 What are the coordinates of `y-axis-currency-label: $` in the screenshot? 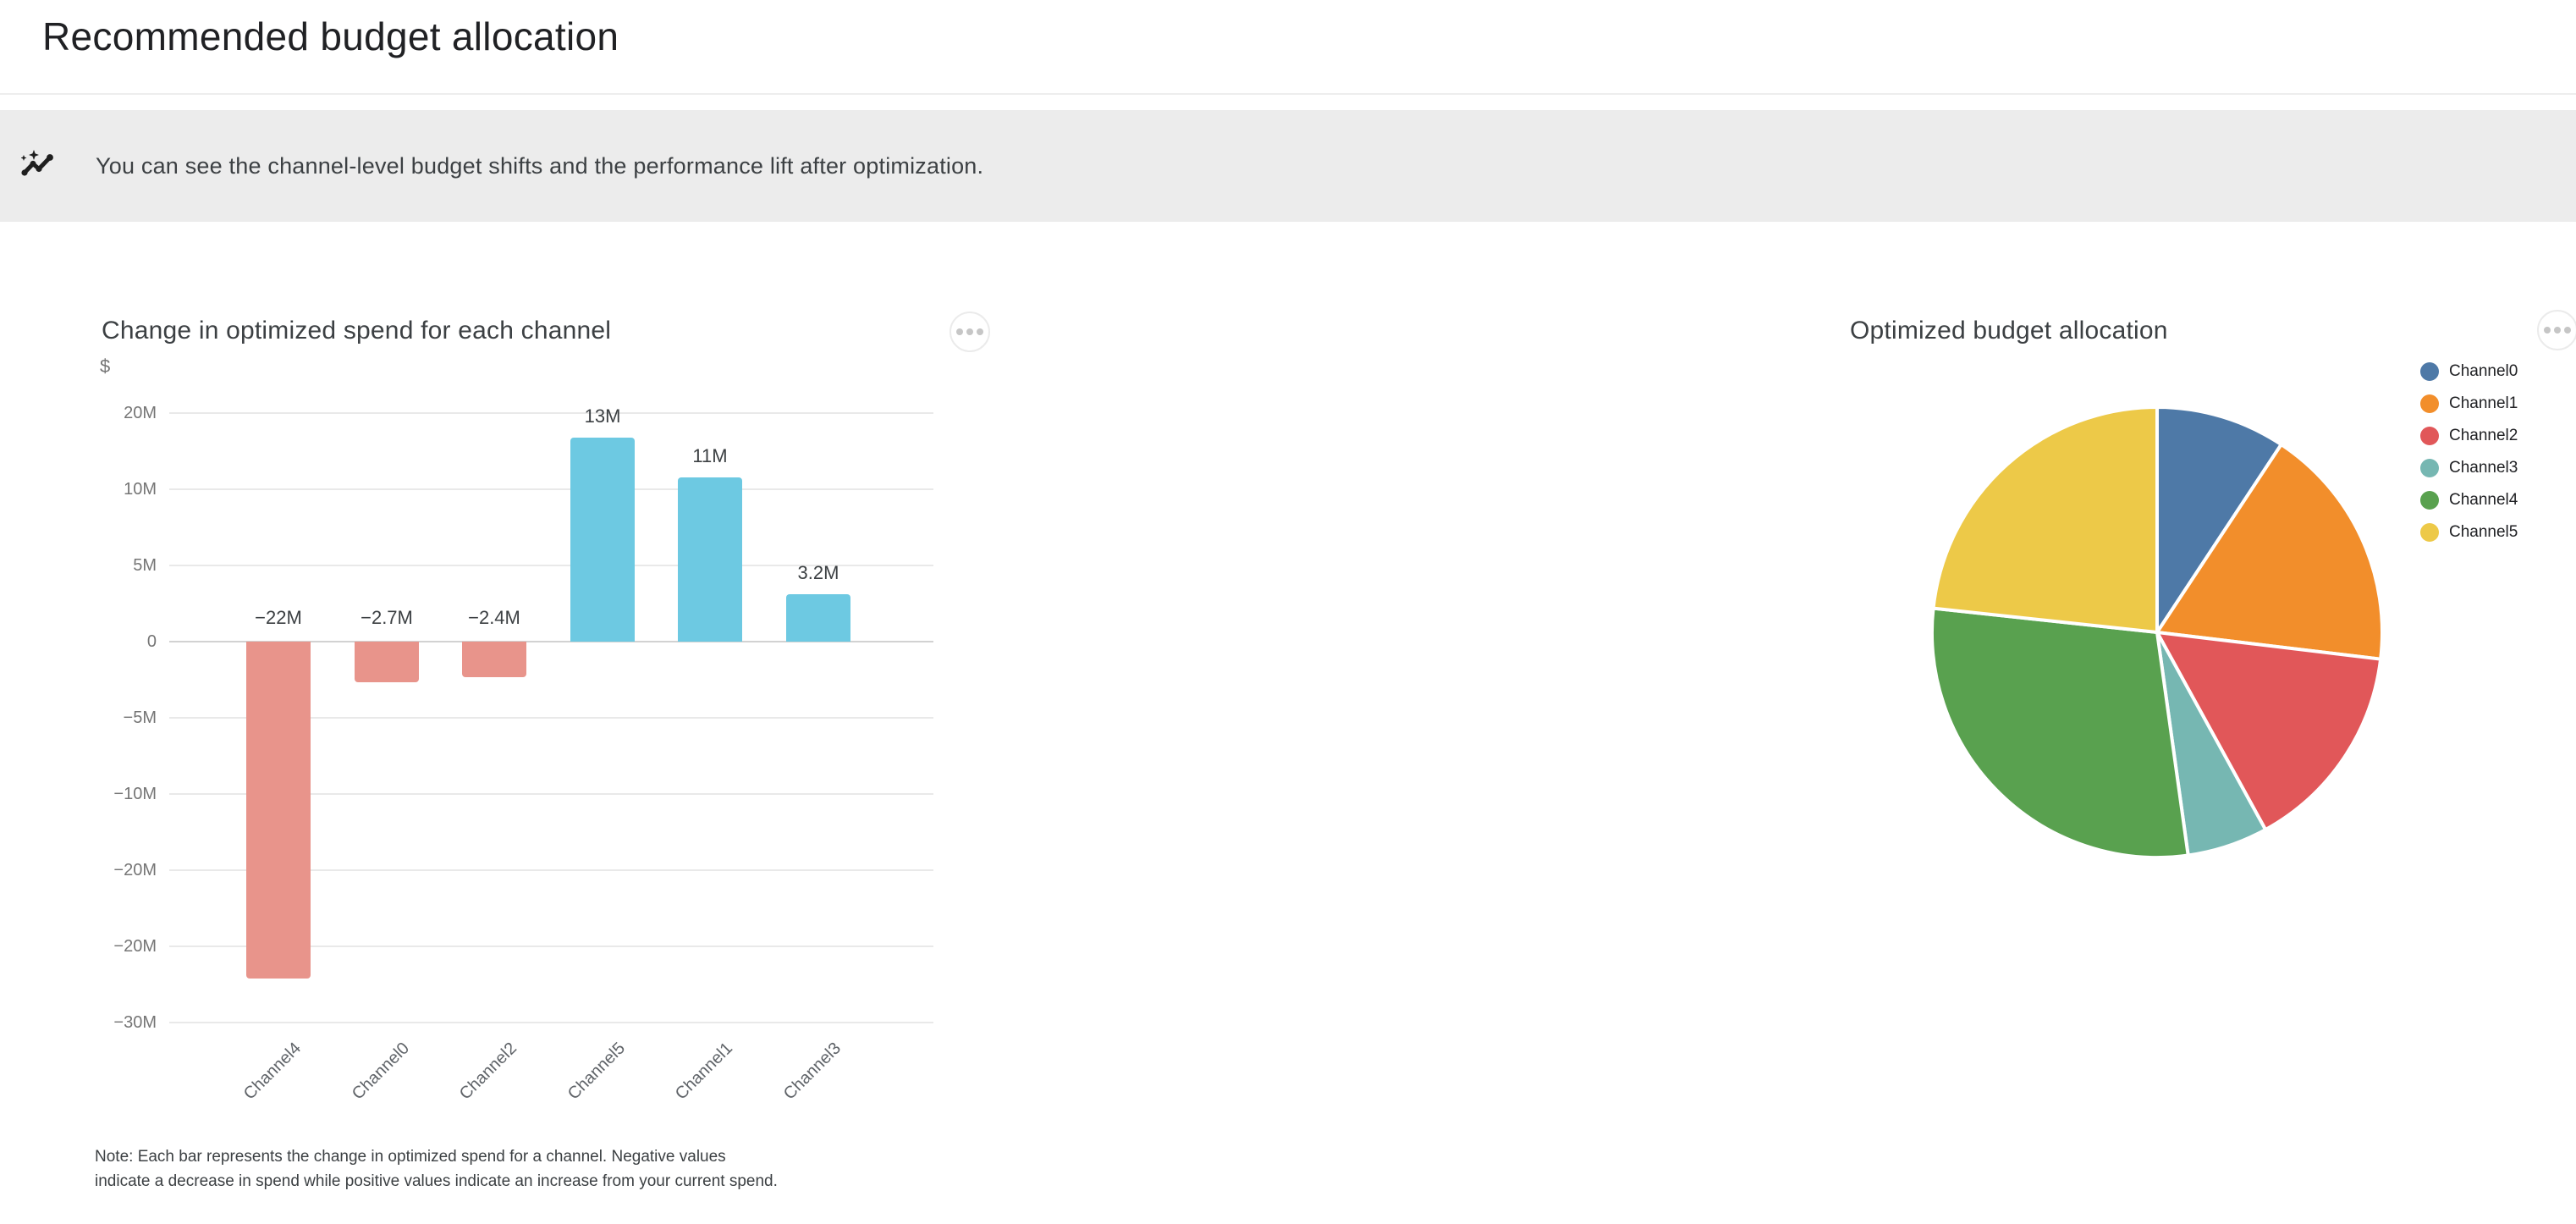 It's located at (105, 366).